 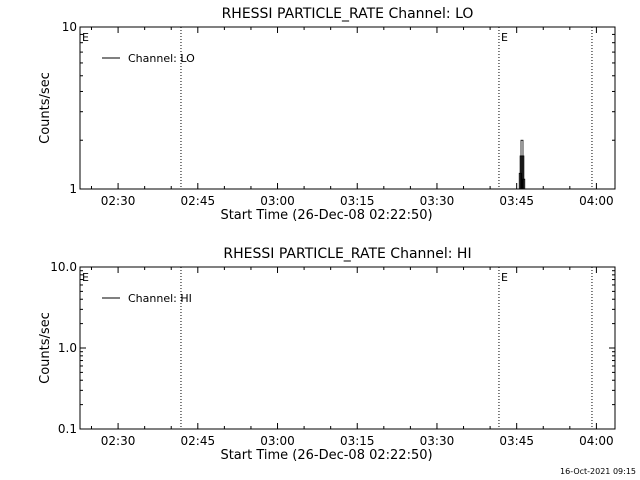 What do you see at coordinates (326, 455) in the screenshot?
I see `hi-x-axis-label: Start Time (26-Dec-08 02:22:50)` at bounding box center [326, 455].